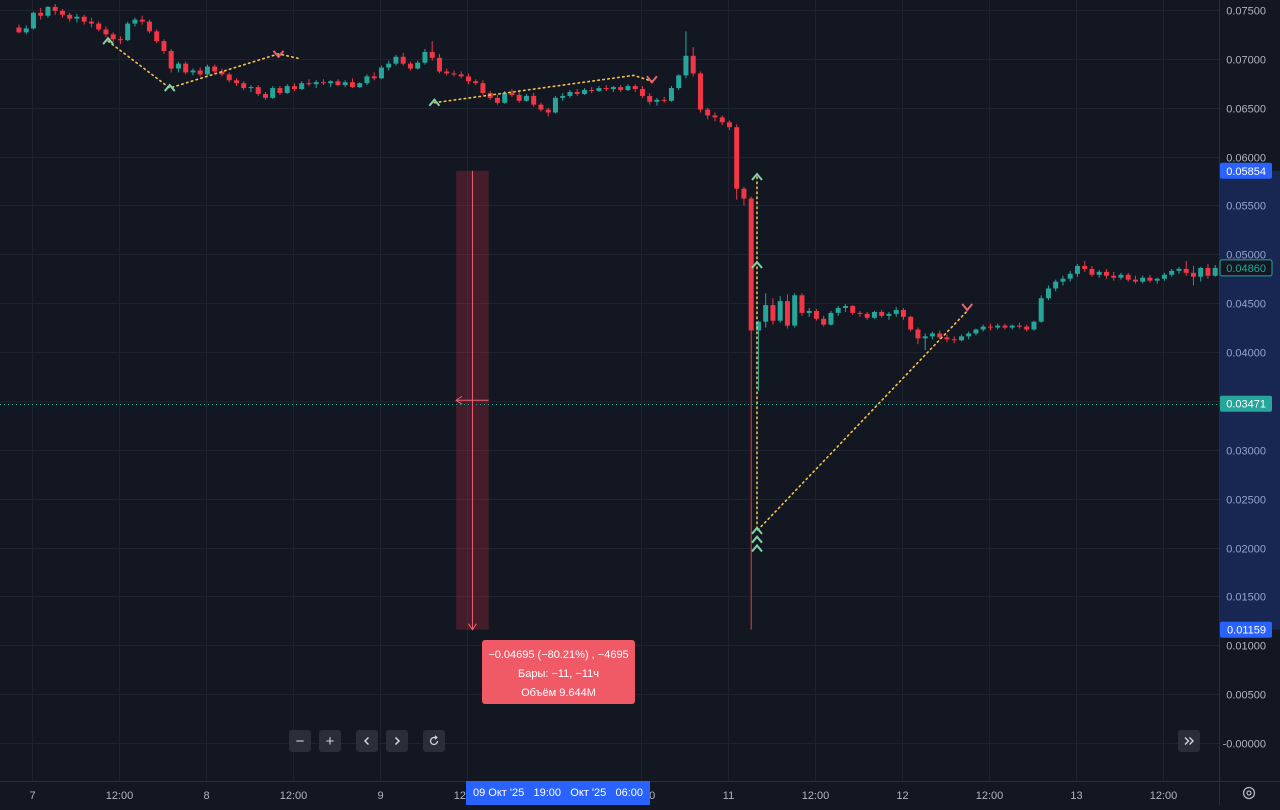 The image size is (1280, 810). I want to click on range-end-date: Окт '25, so click(588, 793).